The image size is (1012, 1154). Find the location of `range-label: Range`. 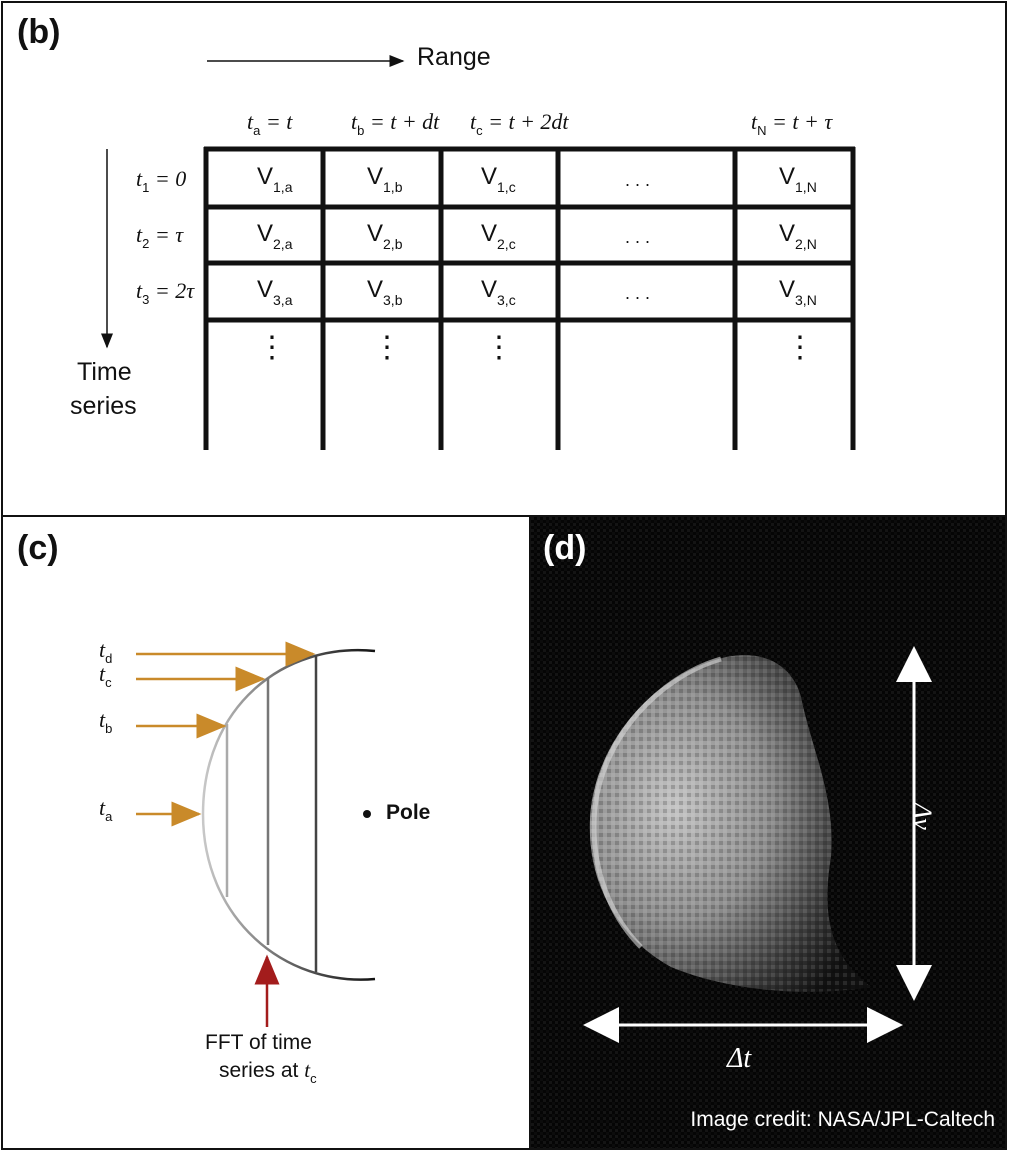

range-label: Range is located at coordinates (454, 57).